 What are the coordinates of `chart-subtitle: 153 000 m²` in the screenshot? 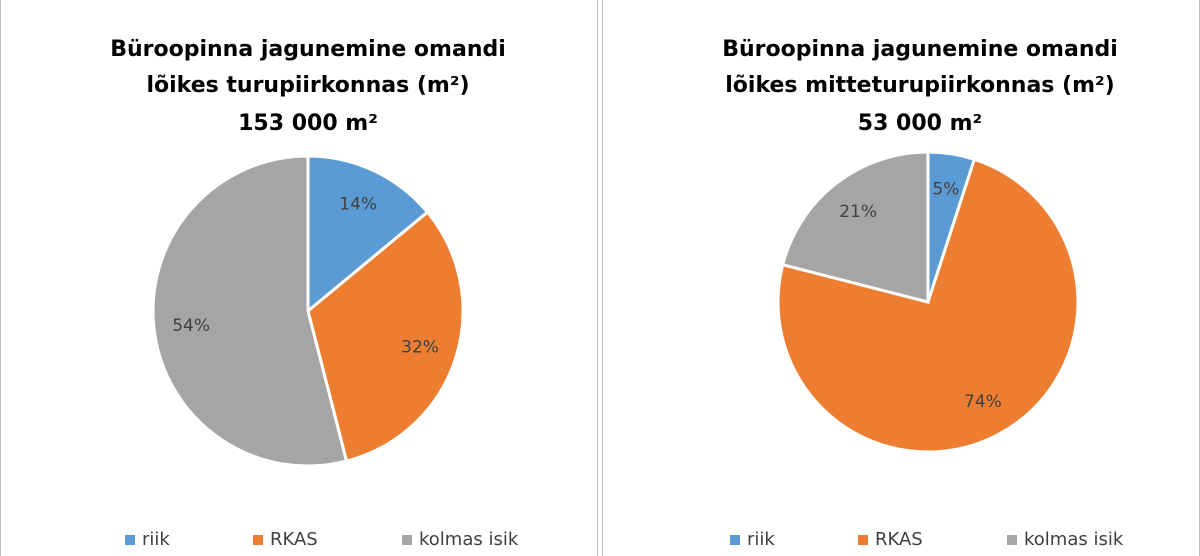 It's located at (308, 123).